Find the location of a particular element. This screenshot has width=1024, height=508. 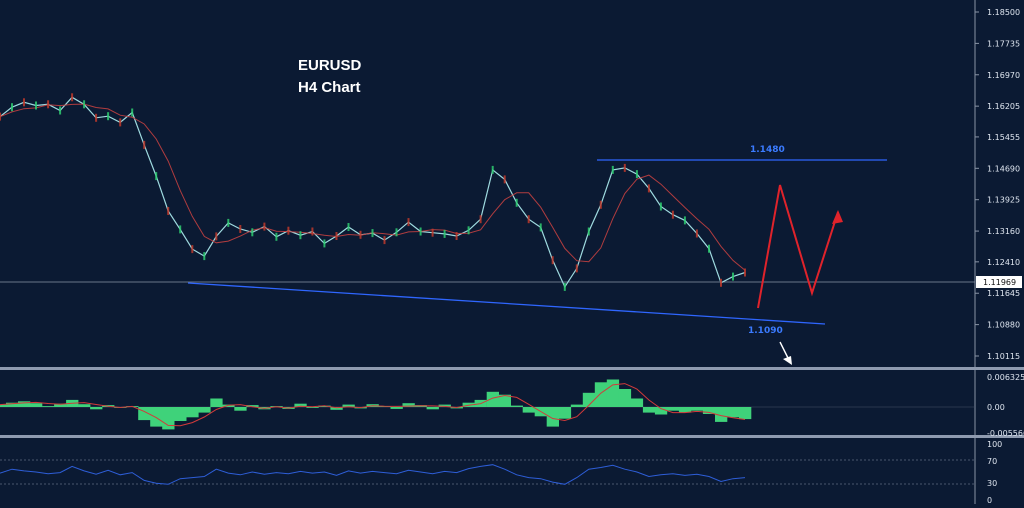

projection-arrow-red is located at coordinates (798, 246).